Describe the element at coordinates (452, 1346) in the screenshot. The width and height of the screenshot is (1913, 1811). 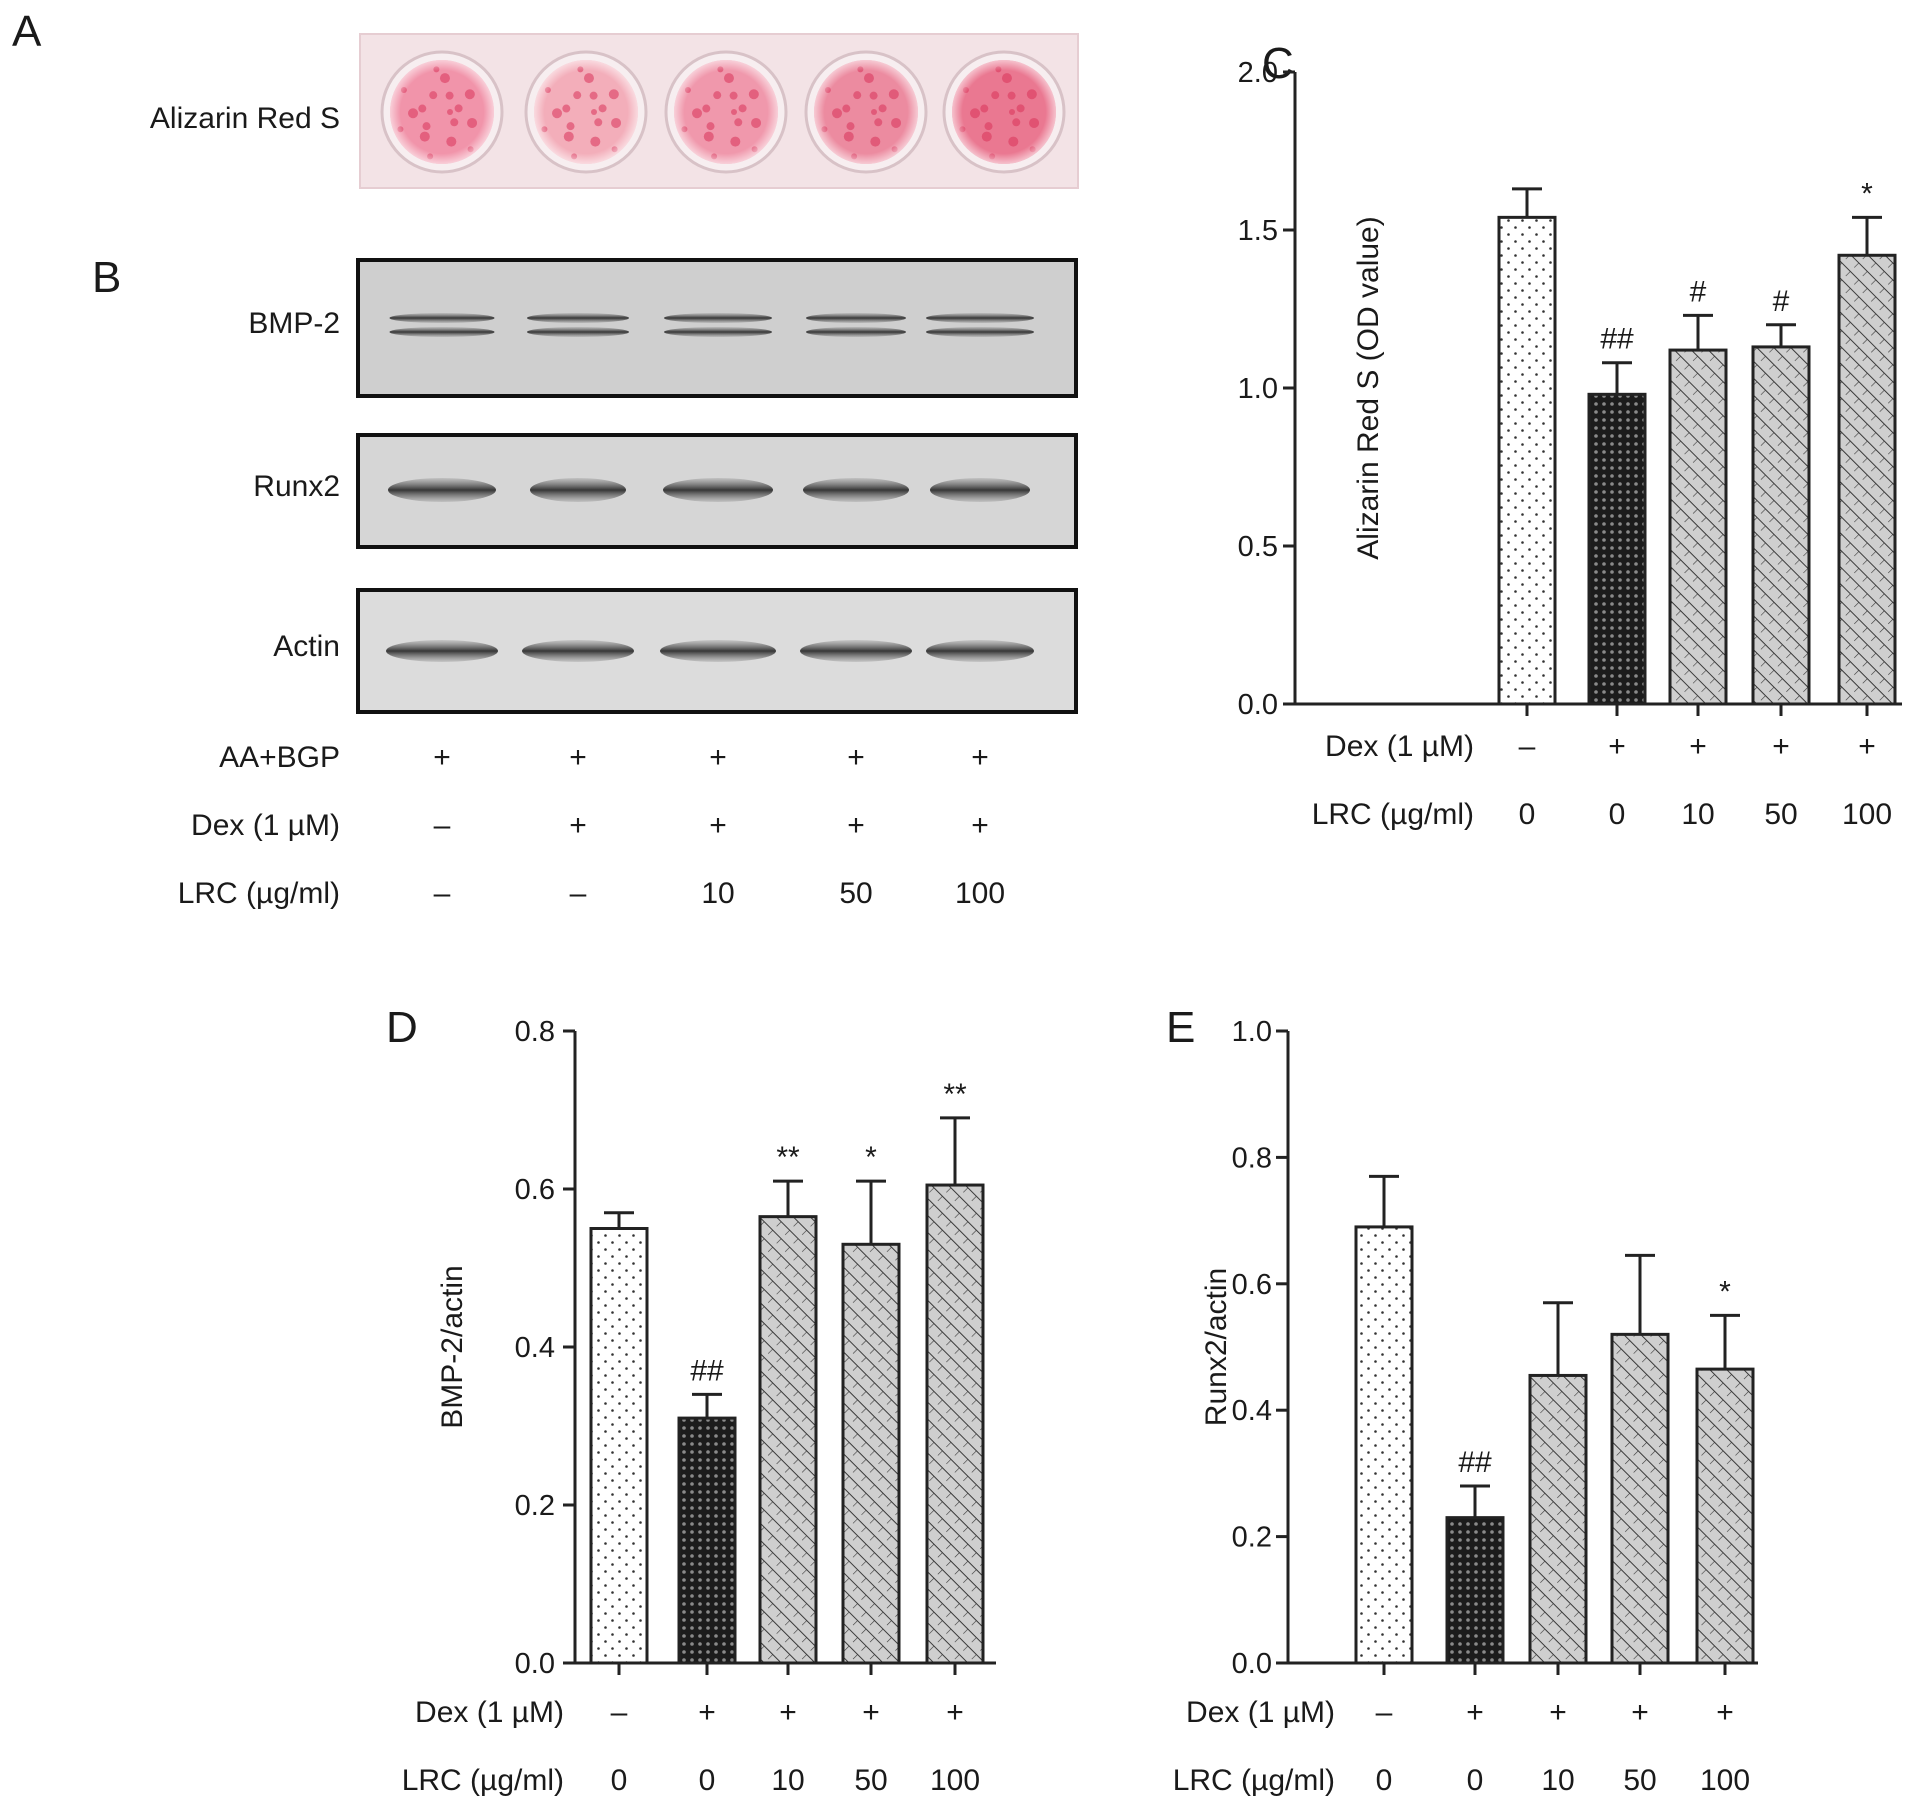
I see `y-axis-label: BMP-2/actin` at that location.